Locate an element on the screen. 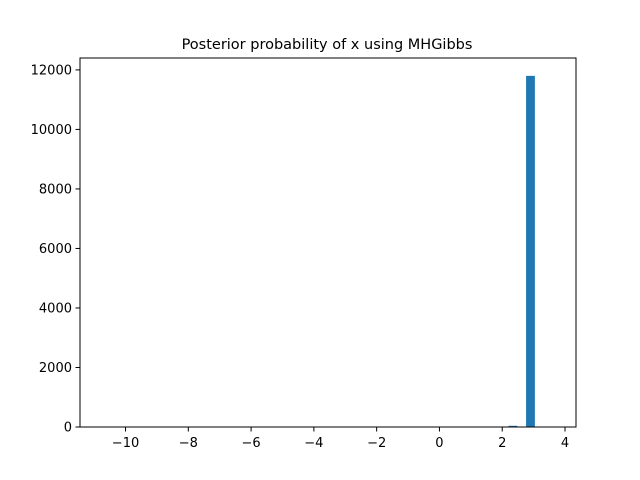 This screenshot has height=480, width=640. x-tick-label: 4 is located at coordinates (565, 443).